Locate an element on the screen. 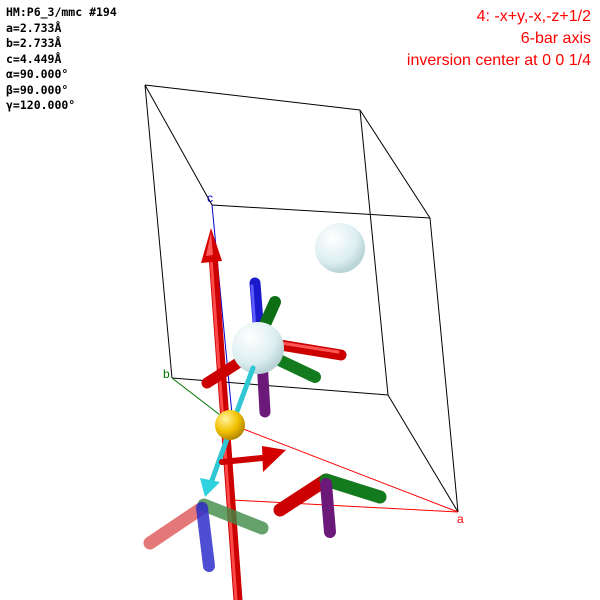 The height and width of the screenshot is (600, 600). c-axis-label: c is located at coordinates (210, 198).